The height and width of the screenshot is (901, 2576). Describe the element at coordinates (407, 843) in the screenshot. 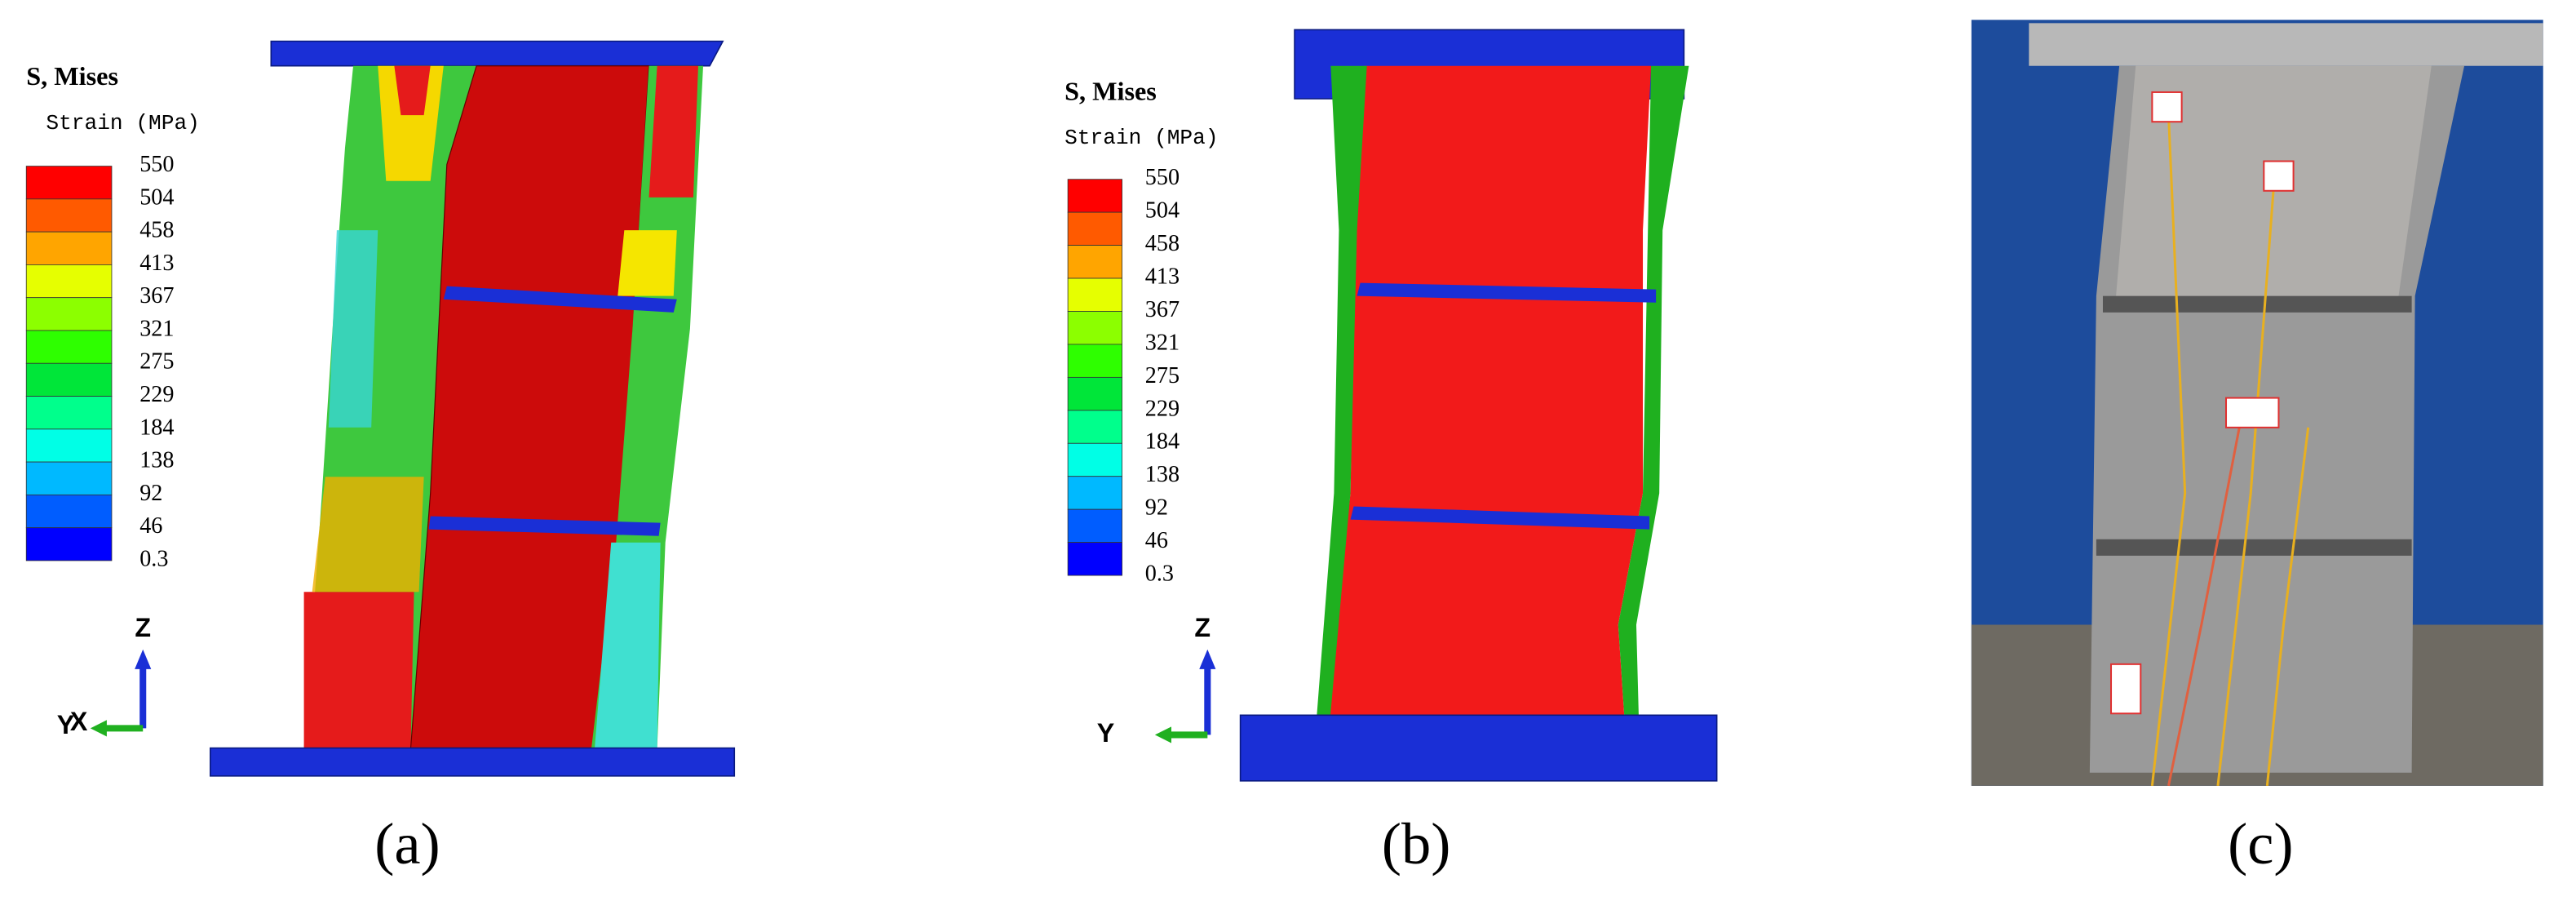

I see `panel-label: (a)` at that location.